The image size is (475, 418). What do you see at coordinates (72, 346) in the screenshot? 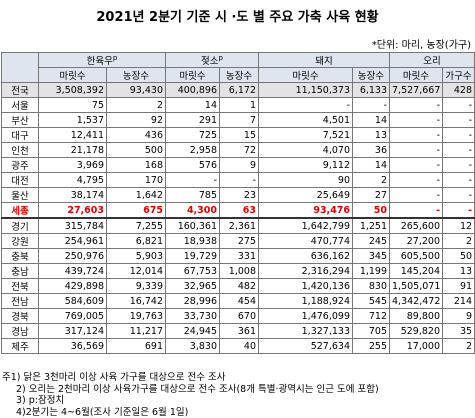
I see `cell: 36,569` at bounding box center [72, 346].